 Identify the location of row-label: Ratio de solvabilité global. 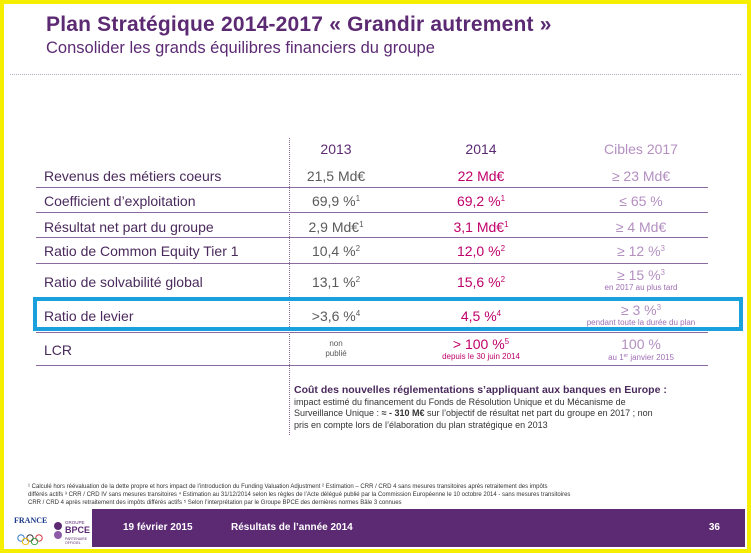
(123, 282).